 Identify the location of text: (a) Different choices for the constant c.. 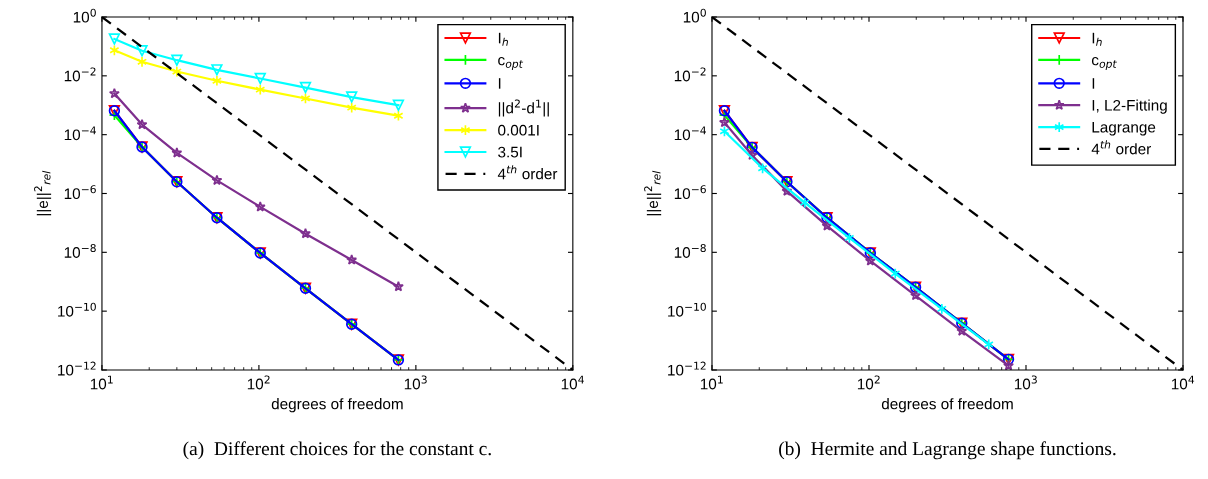
(337, 450).